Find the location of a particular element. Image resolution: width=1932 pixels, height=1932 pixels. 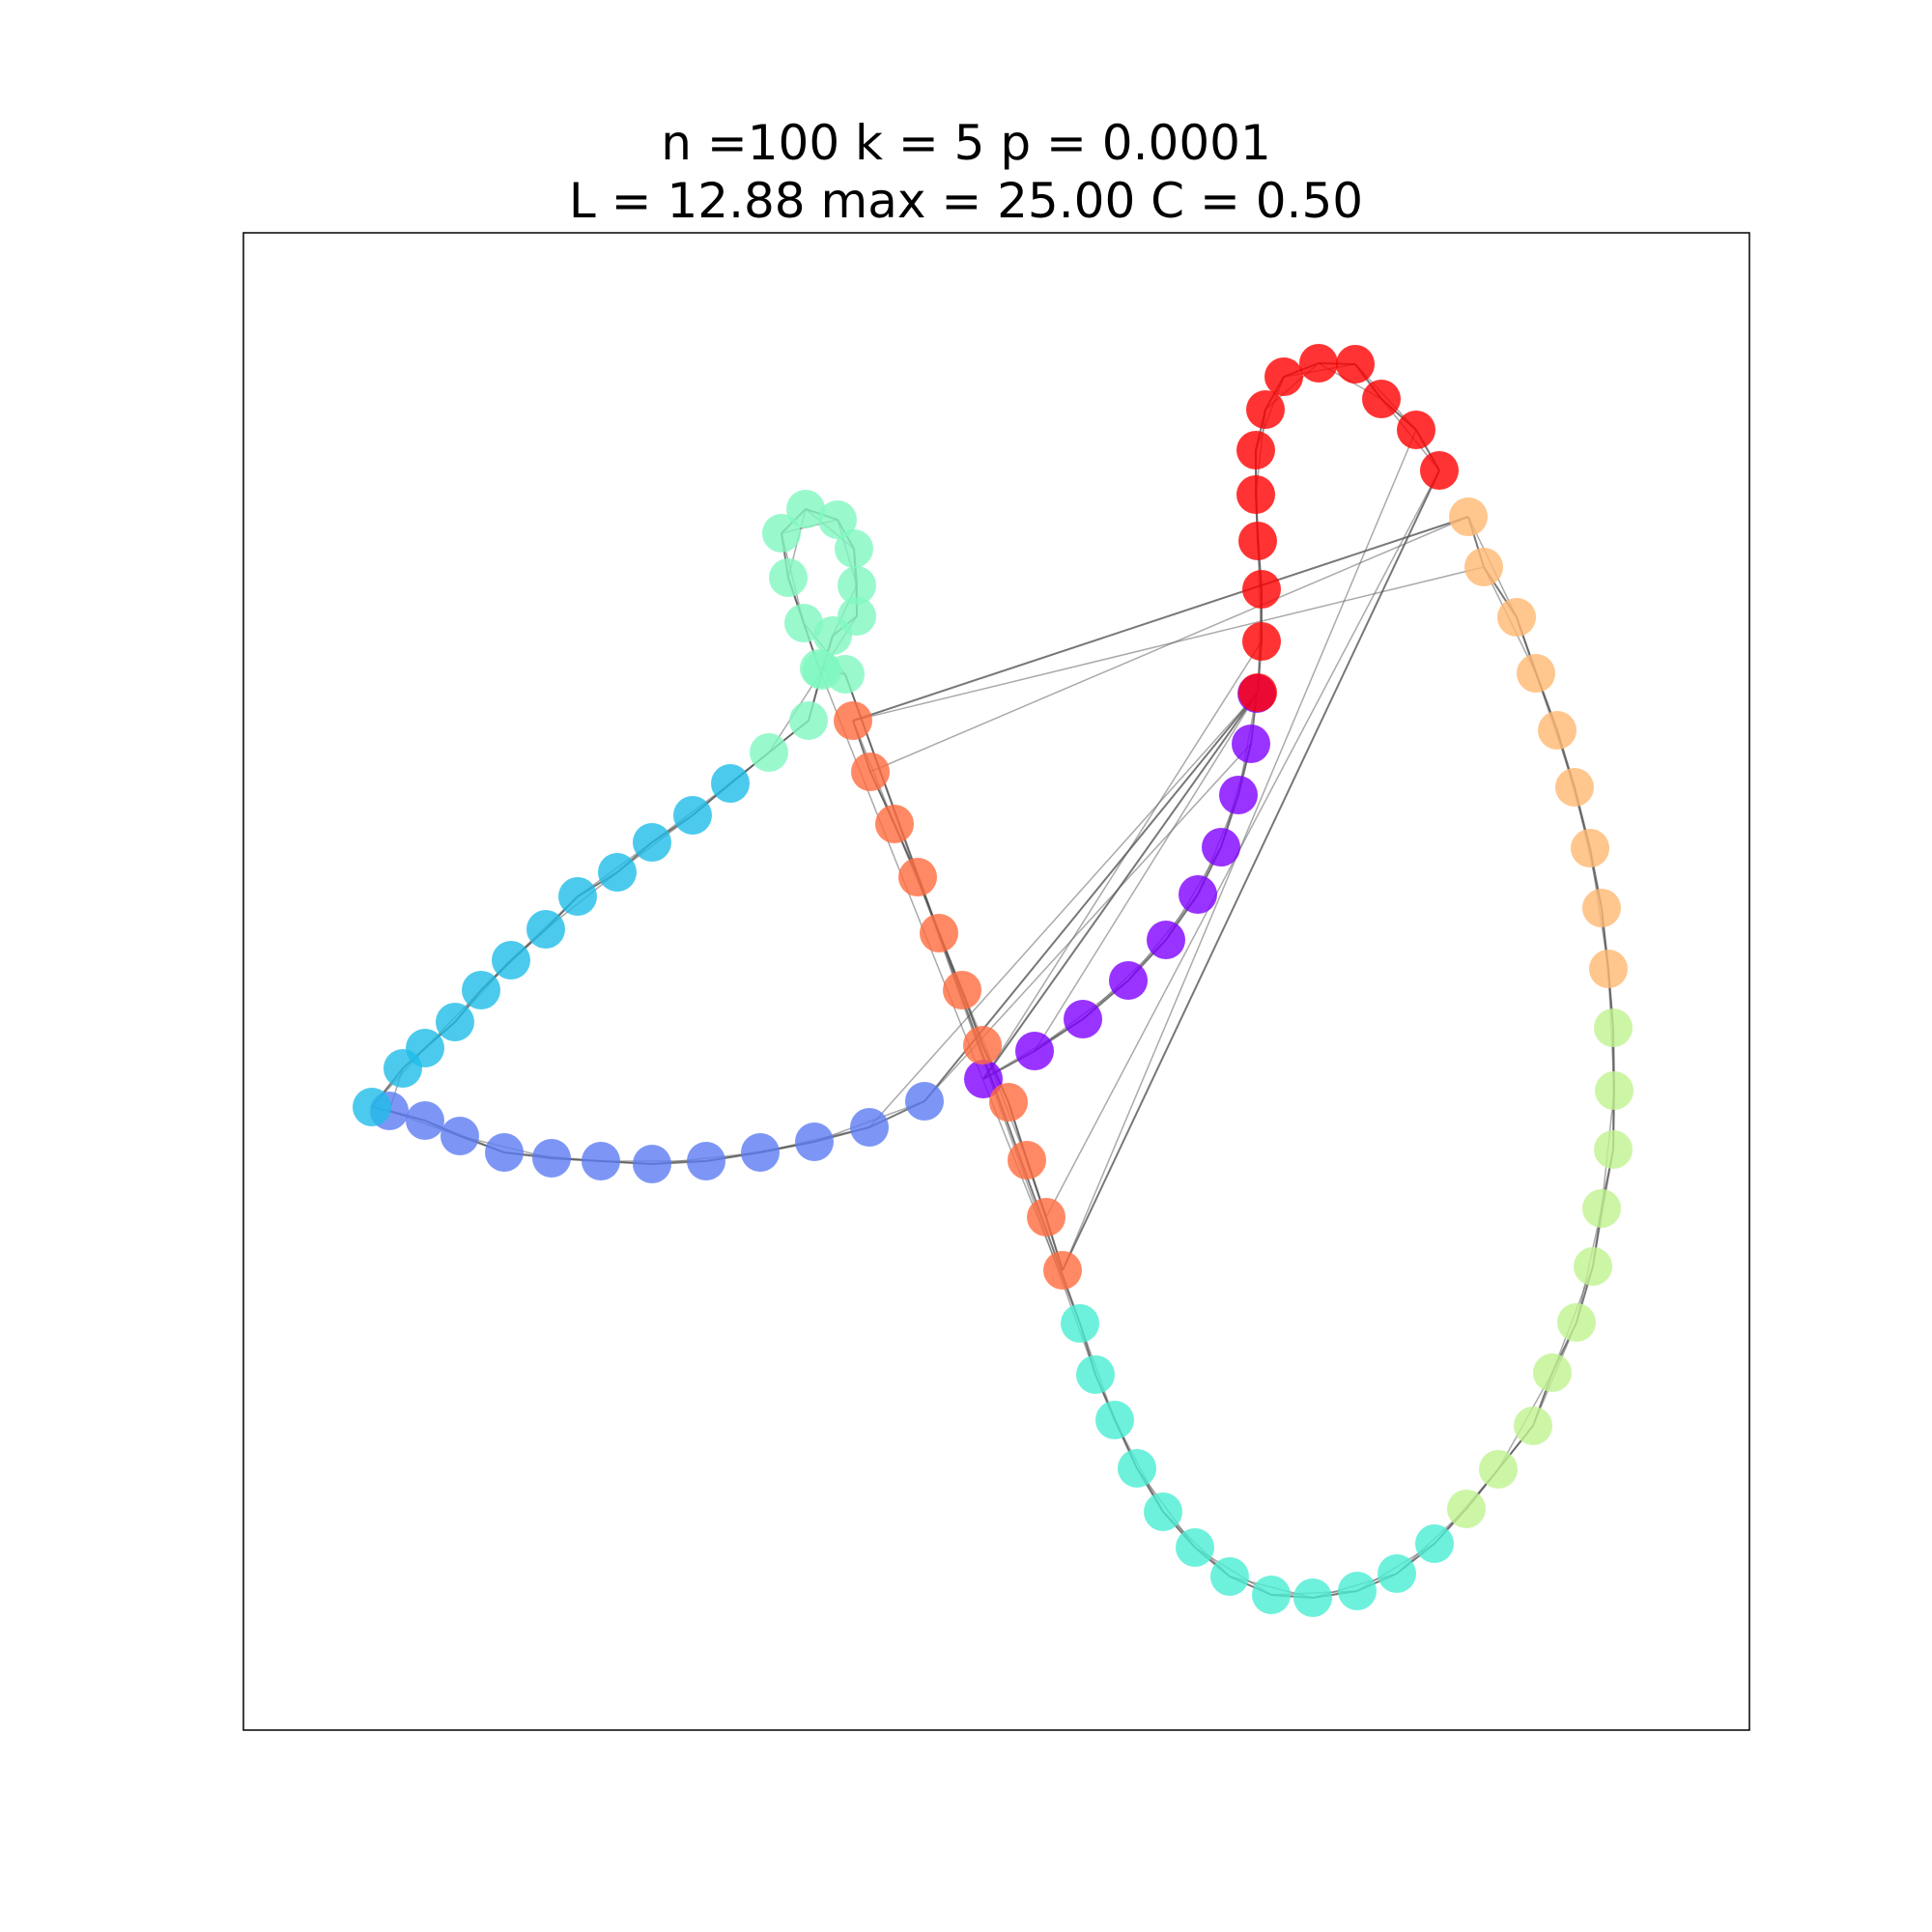

figure-title-line-2: L = 12.88 max = 25.00 C = 0.50 is located at coordinates (966, 201).